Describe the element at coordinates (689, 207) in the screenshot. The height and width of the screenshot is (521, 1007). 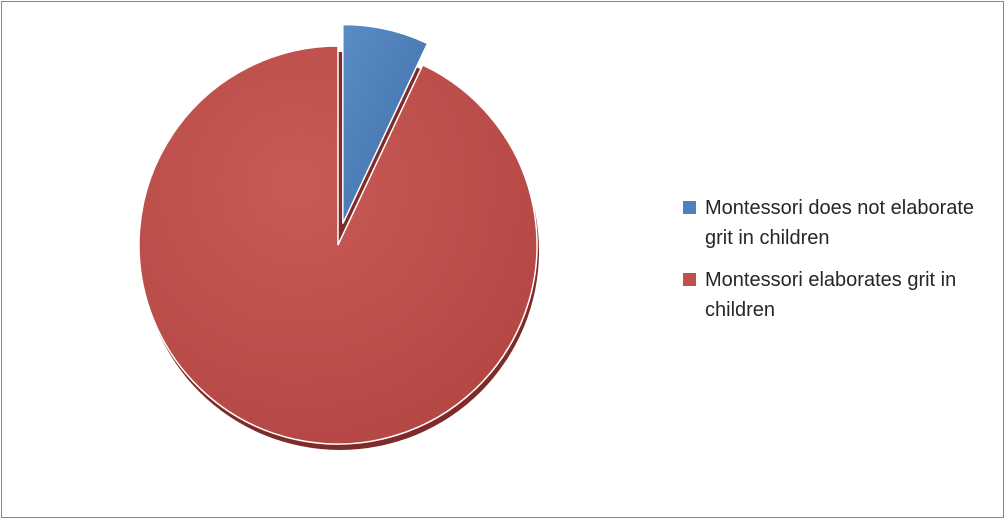
I see `legend-swatch-blue` at that location.